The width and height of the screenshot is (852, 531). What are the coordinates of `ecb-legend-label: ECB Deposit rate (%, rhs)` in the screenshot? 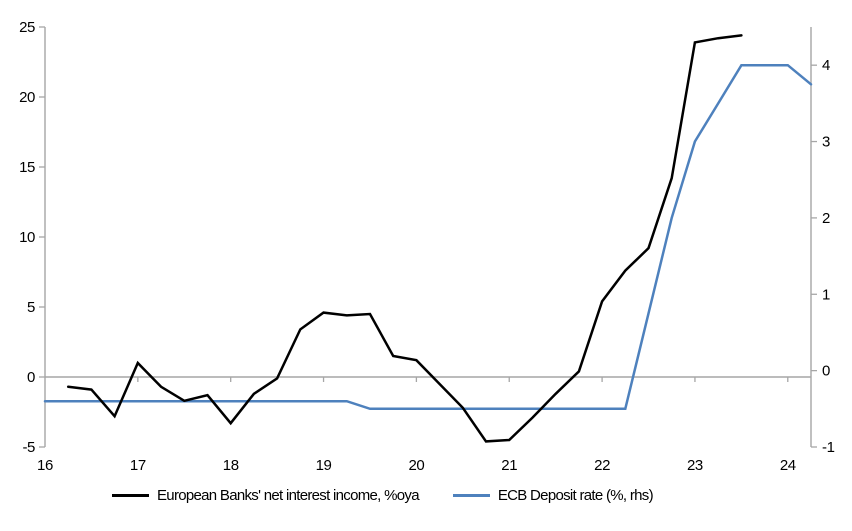 It's located at (575, 495).